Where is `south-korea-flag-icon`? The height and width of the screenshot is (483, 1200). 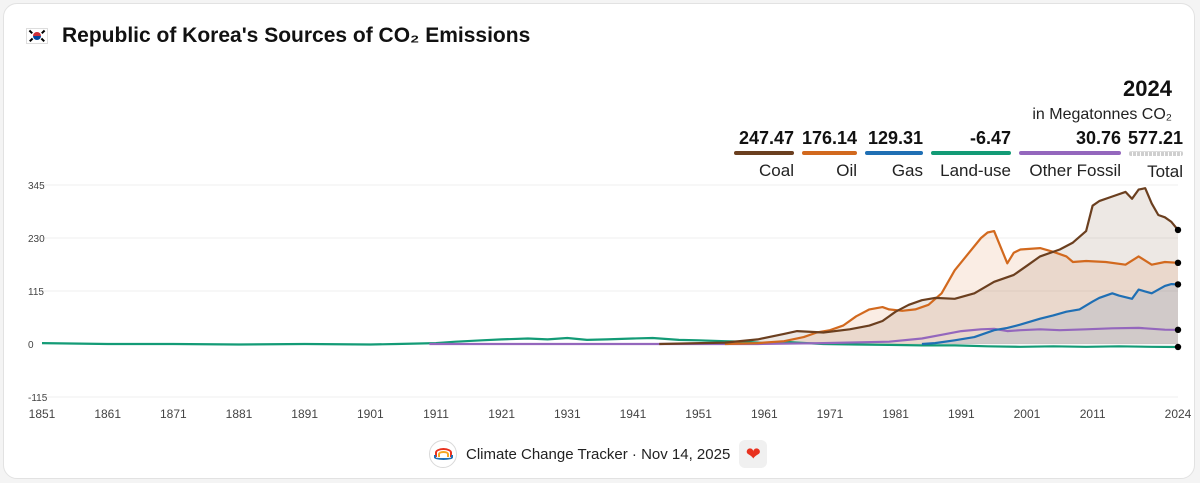
south-korea-flag-icon is located at coordinates (37, 36).